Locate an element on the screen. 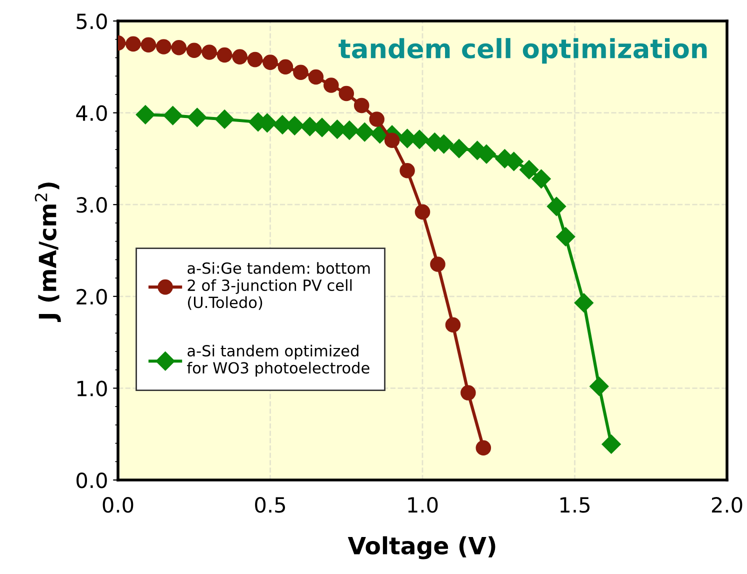 The width and height of the screenshot is (747, 574). y-tick-label: 1.0 is located at coordinates (92, 388).